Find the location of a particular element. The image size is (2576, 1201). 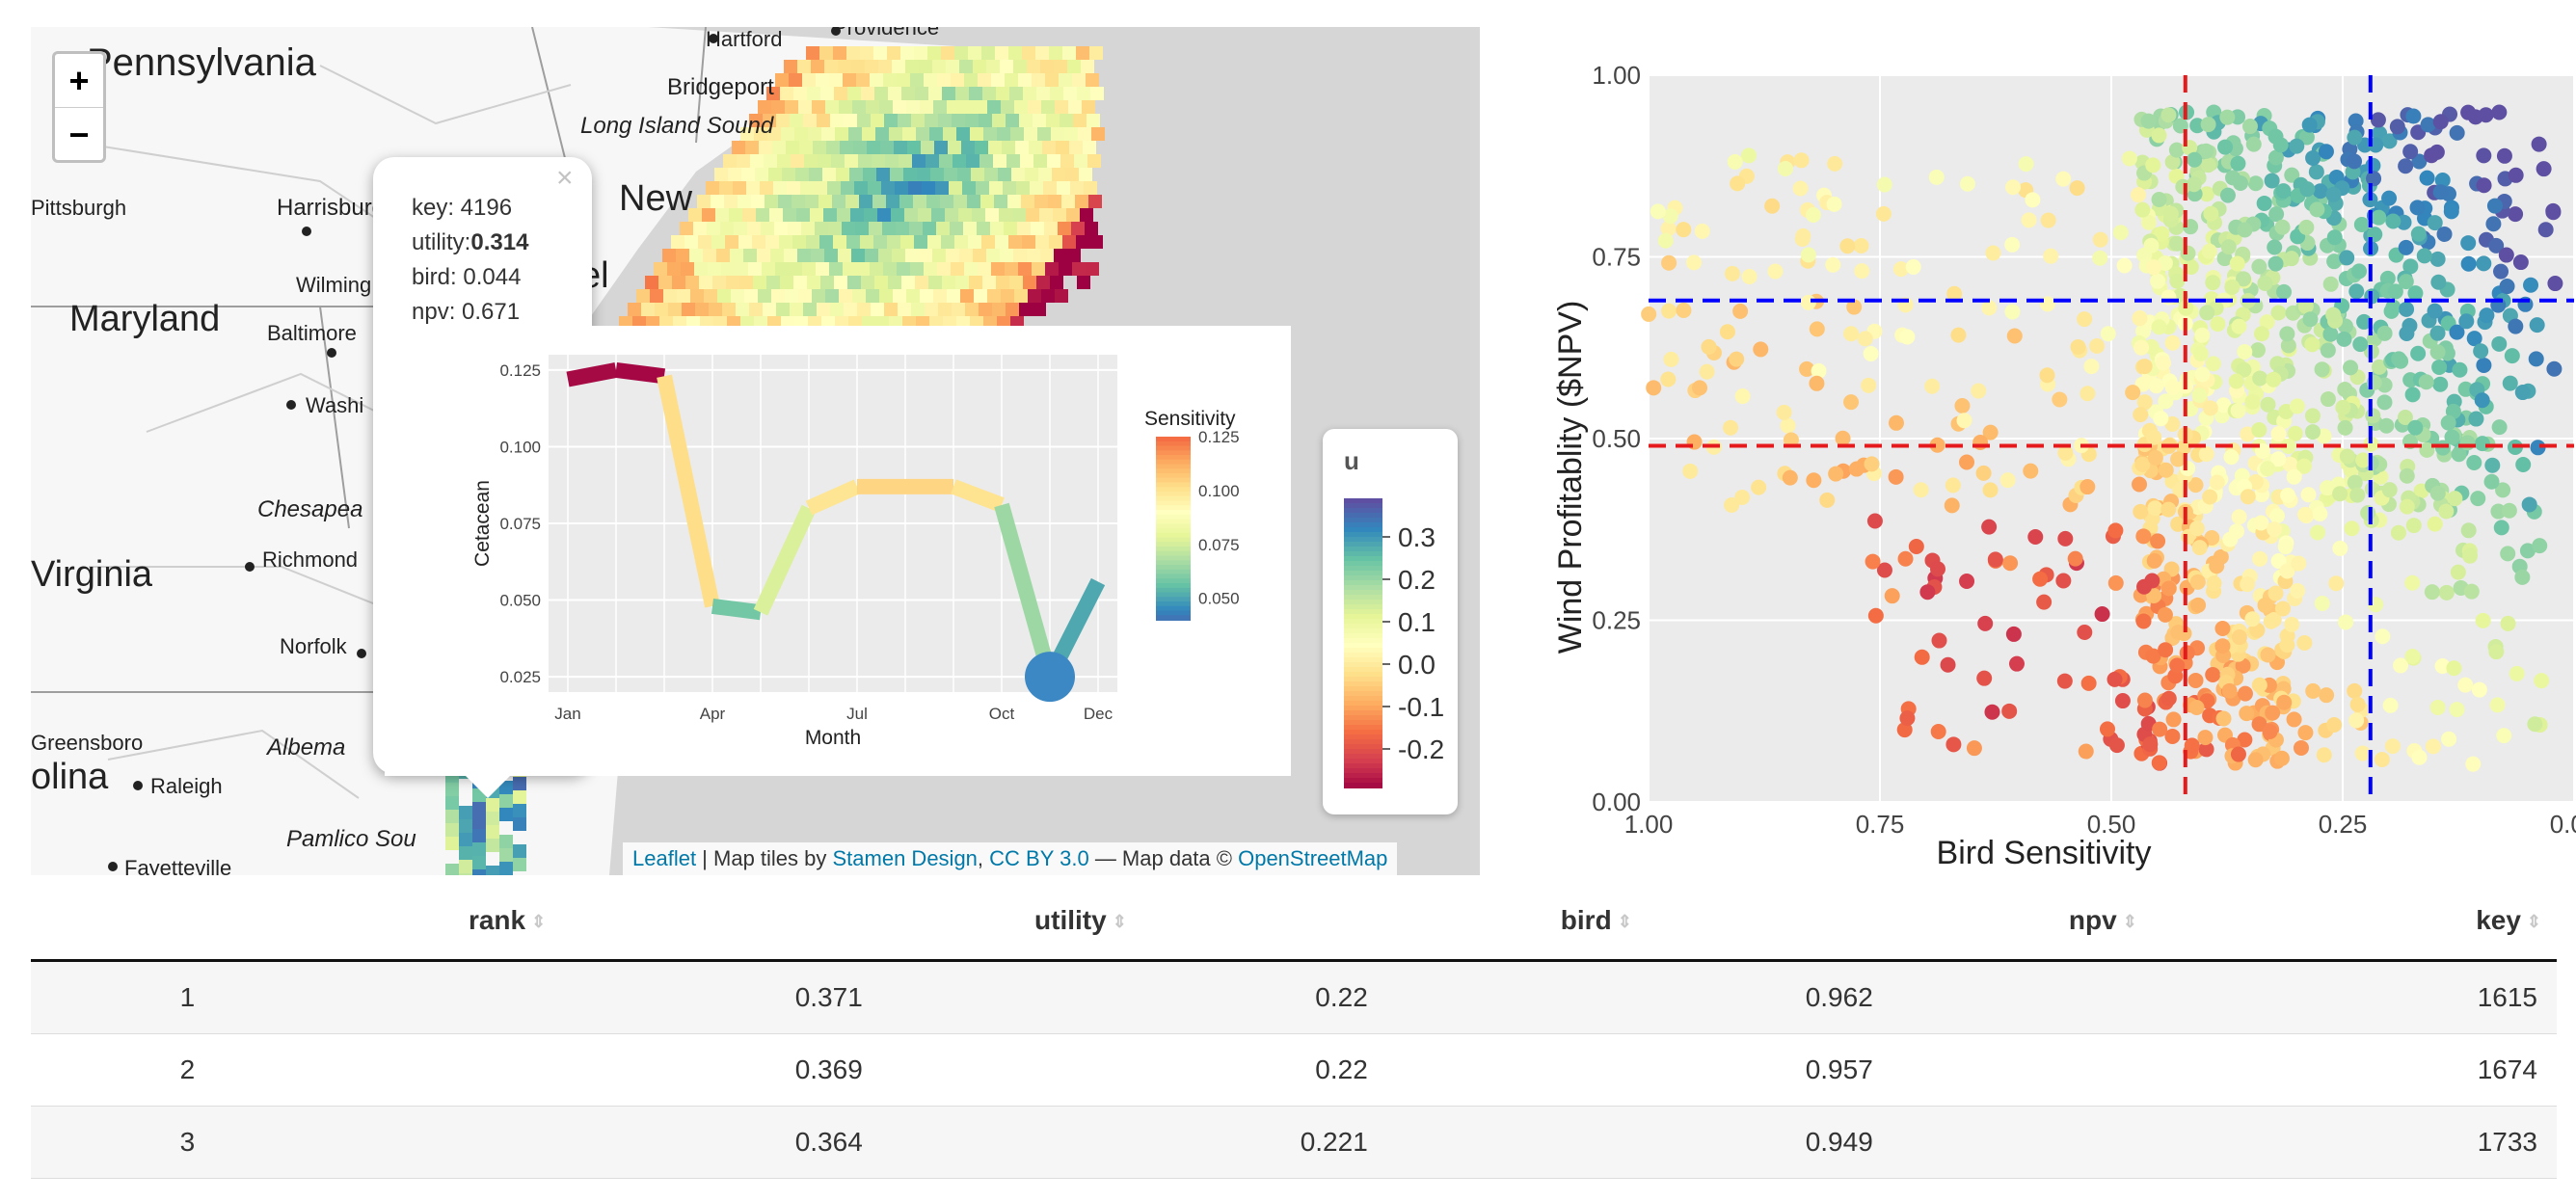

table-row: 1 0.371 0.22 0.962 1615 is located at coordinates (1294, 997).